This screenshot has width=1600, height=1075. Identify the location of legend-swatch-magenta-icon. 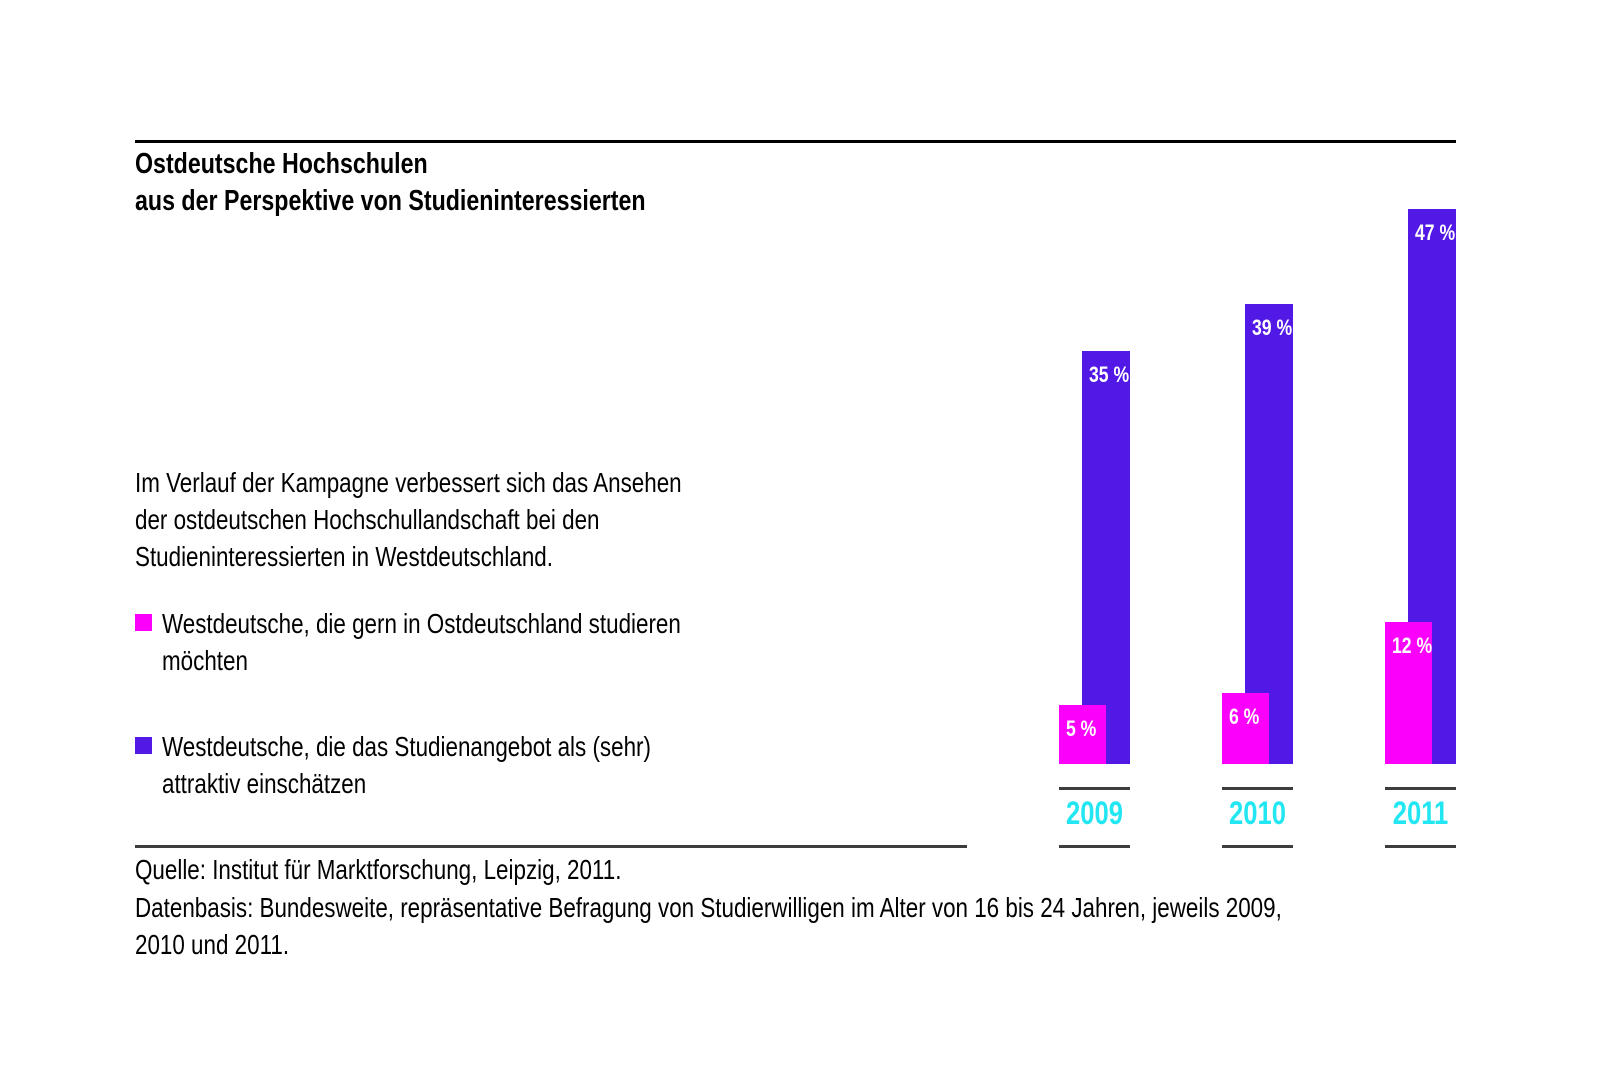
(143, 622).